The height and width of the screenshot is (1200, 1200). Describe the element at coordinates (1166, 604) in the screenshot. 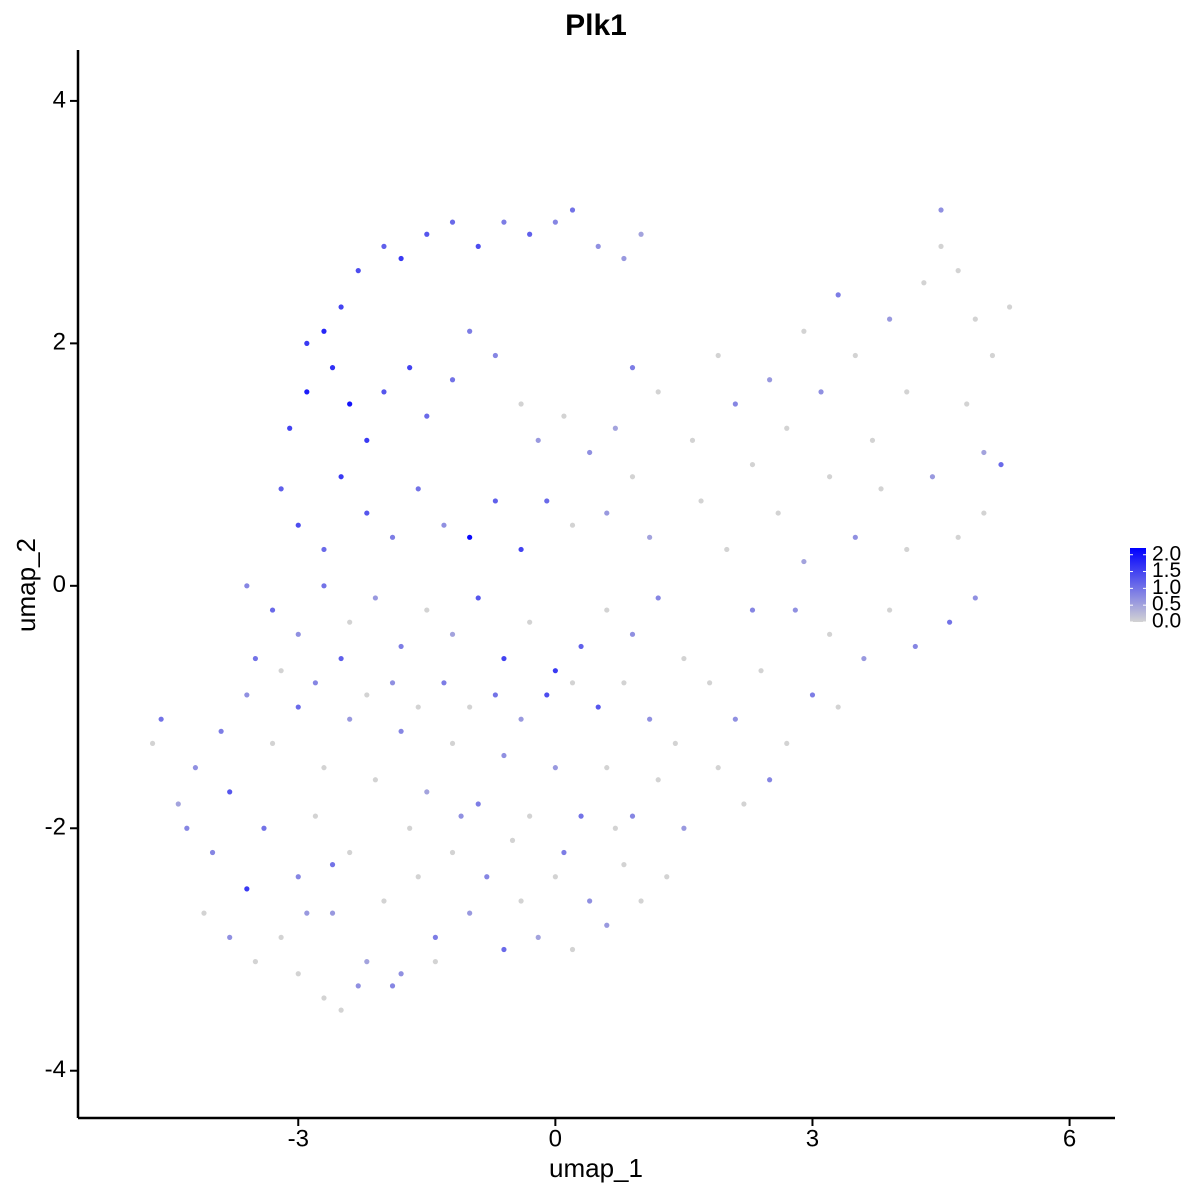

I see `colorbar-label: 0.5` at that location.